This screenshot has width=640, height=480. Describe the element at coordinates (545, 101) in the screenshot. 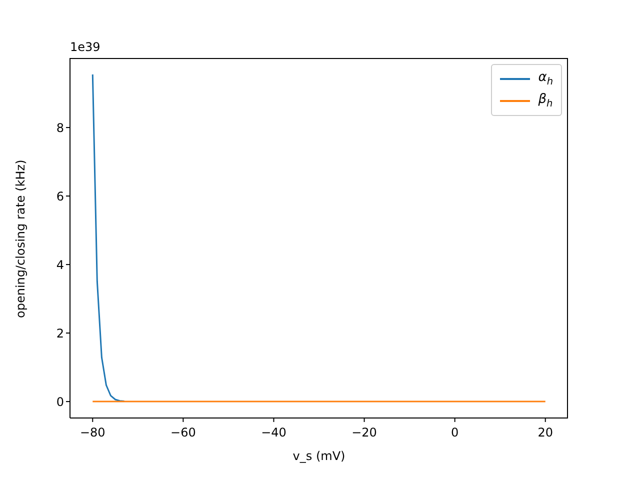

I see `legend-label: β$_{h}$` at that location.